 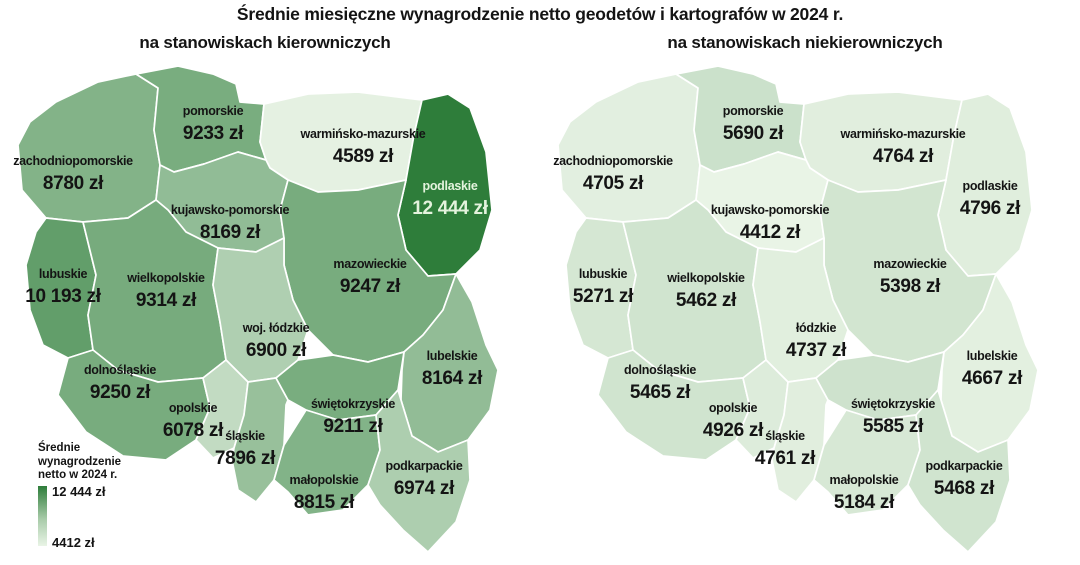 What do you see at coordinates (805, 42) in the screenshot?
I see `subtitle-non-managerial: na stanowiskach niekierowniczych` at bounding box center [805, 42].